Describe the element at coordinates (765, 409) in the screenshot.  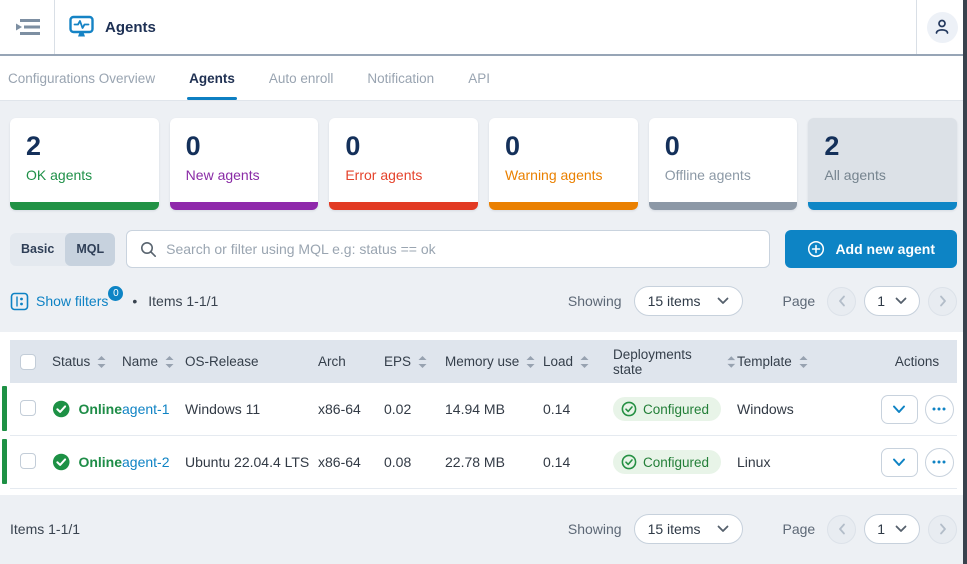
I see `template-cell: Windows` at that location.